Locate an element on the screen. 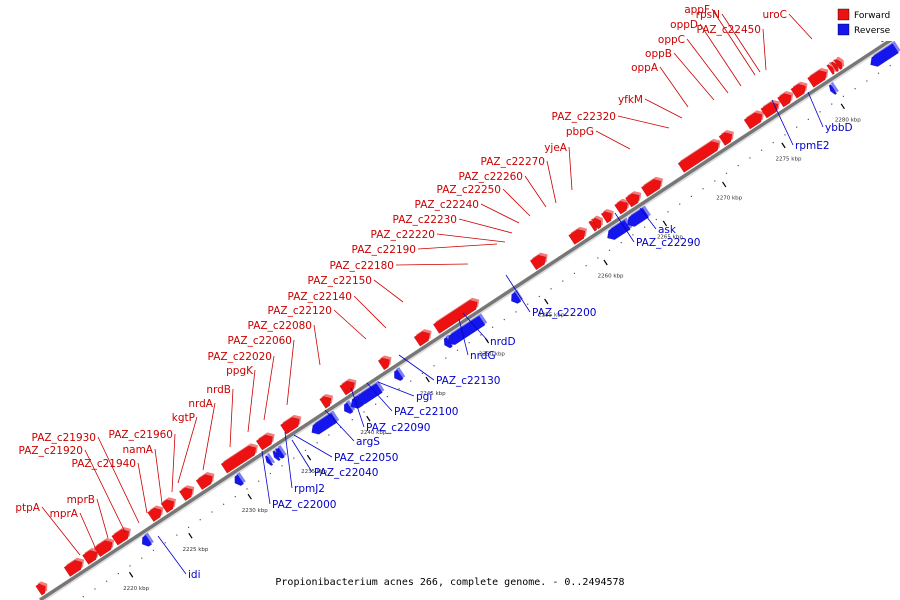  gene-label-mpra: mprA is located at coordinates (64, 514).